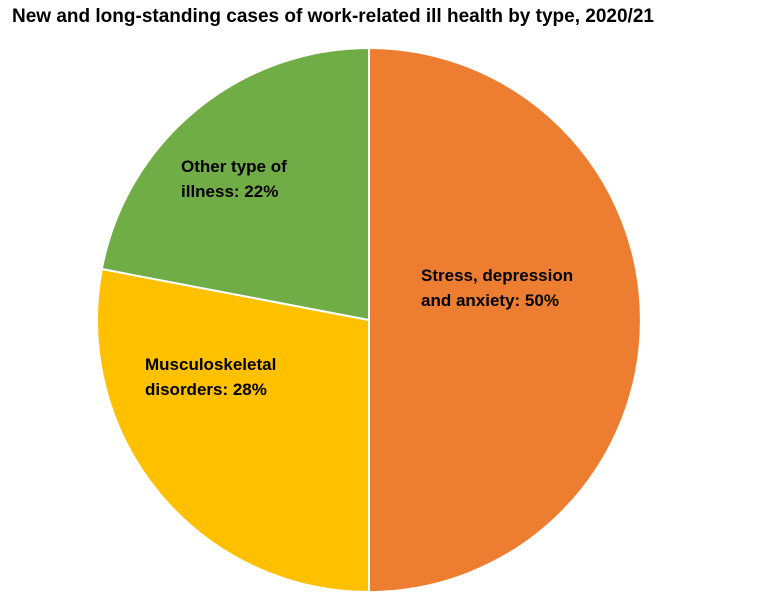  What do you see at coordinates (230, 191) in the screenshot?
I see `slice-label-line: illness: 22%` at bounding box center [230, 191].